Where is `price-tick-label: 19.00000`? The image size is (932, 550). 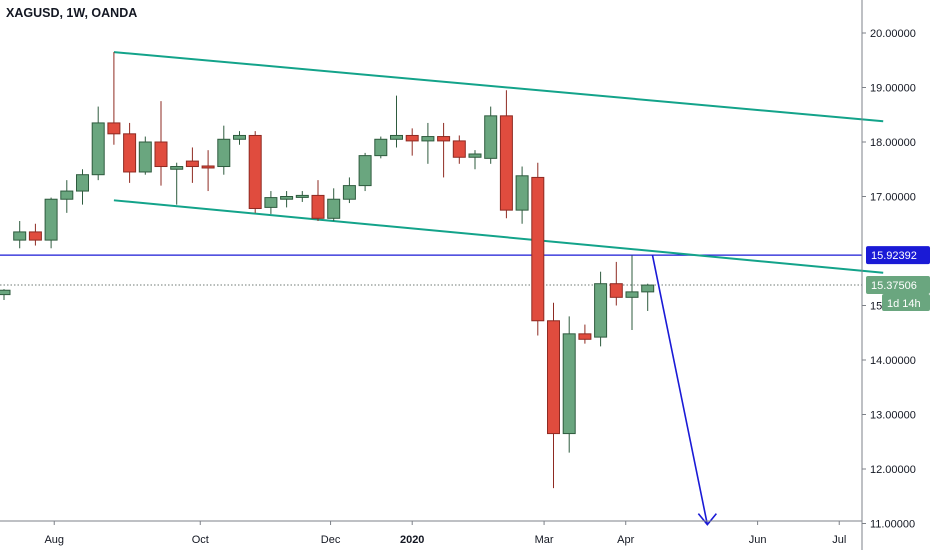
price-tick-label: 19.00000 is located at coordinates (893, 89).